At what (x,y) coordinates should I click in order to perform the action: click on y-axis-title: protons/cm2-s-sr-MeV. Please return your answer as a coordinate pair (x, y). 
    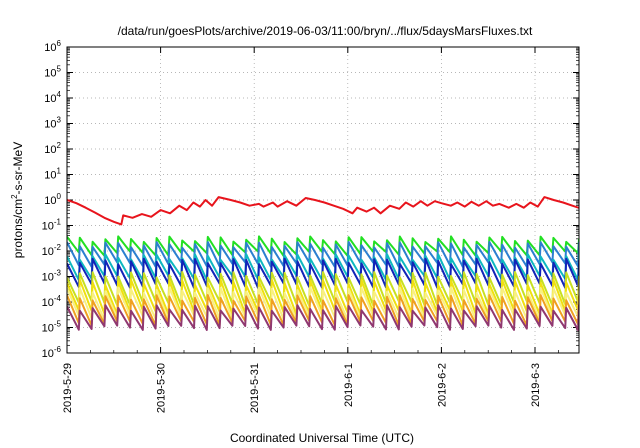
    Looking at the image, I should click on (17, 200).